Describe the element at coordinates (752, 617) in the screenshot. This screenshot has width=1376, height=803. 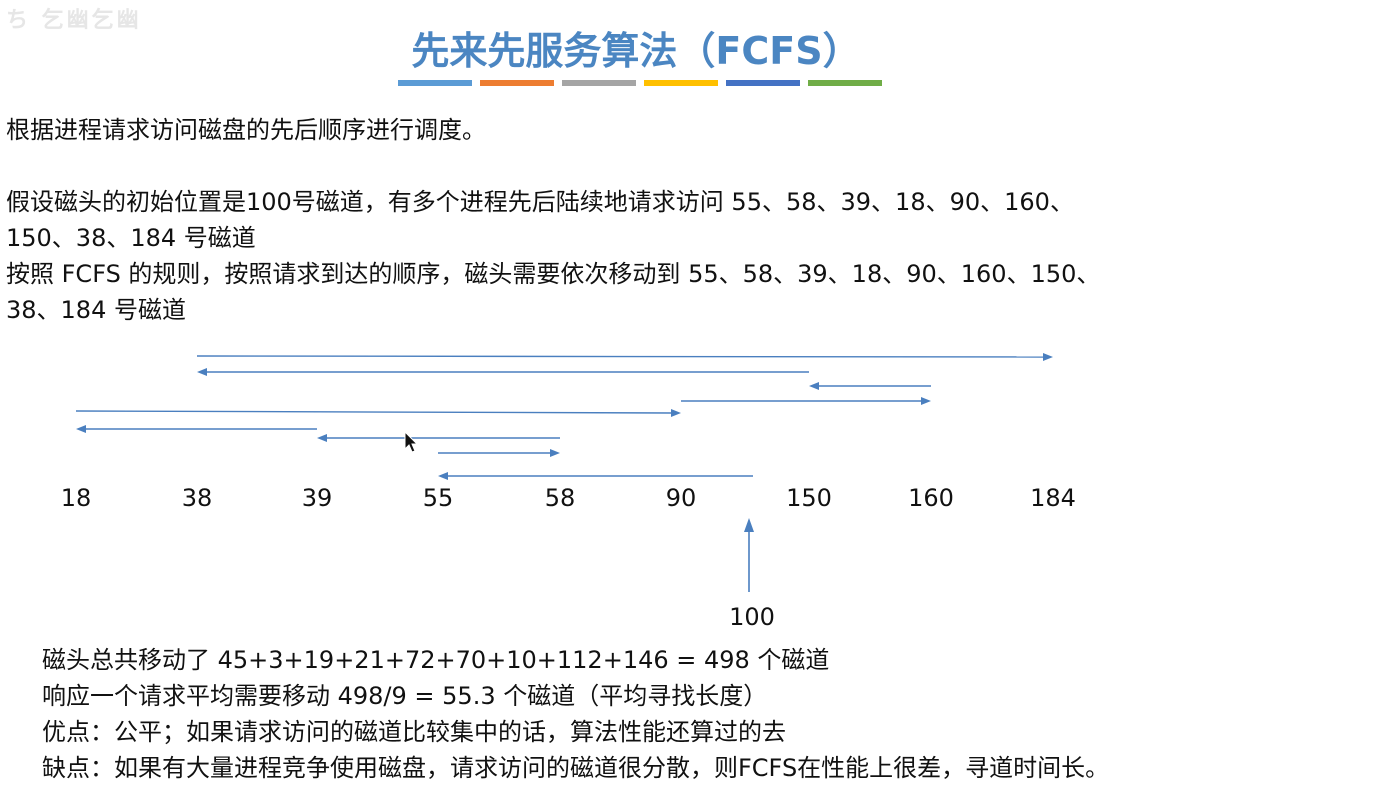
I see `start-track-label: 100` at that location.